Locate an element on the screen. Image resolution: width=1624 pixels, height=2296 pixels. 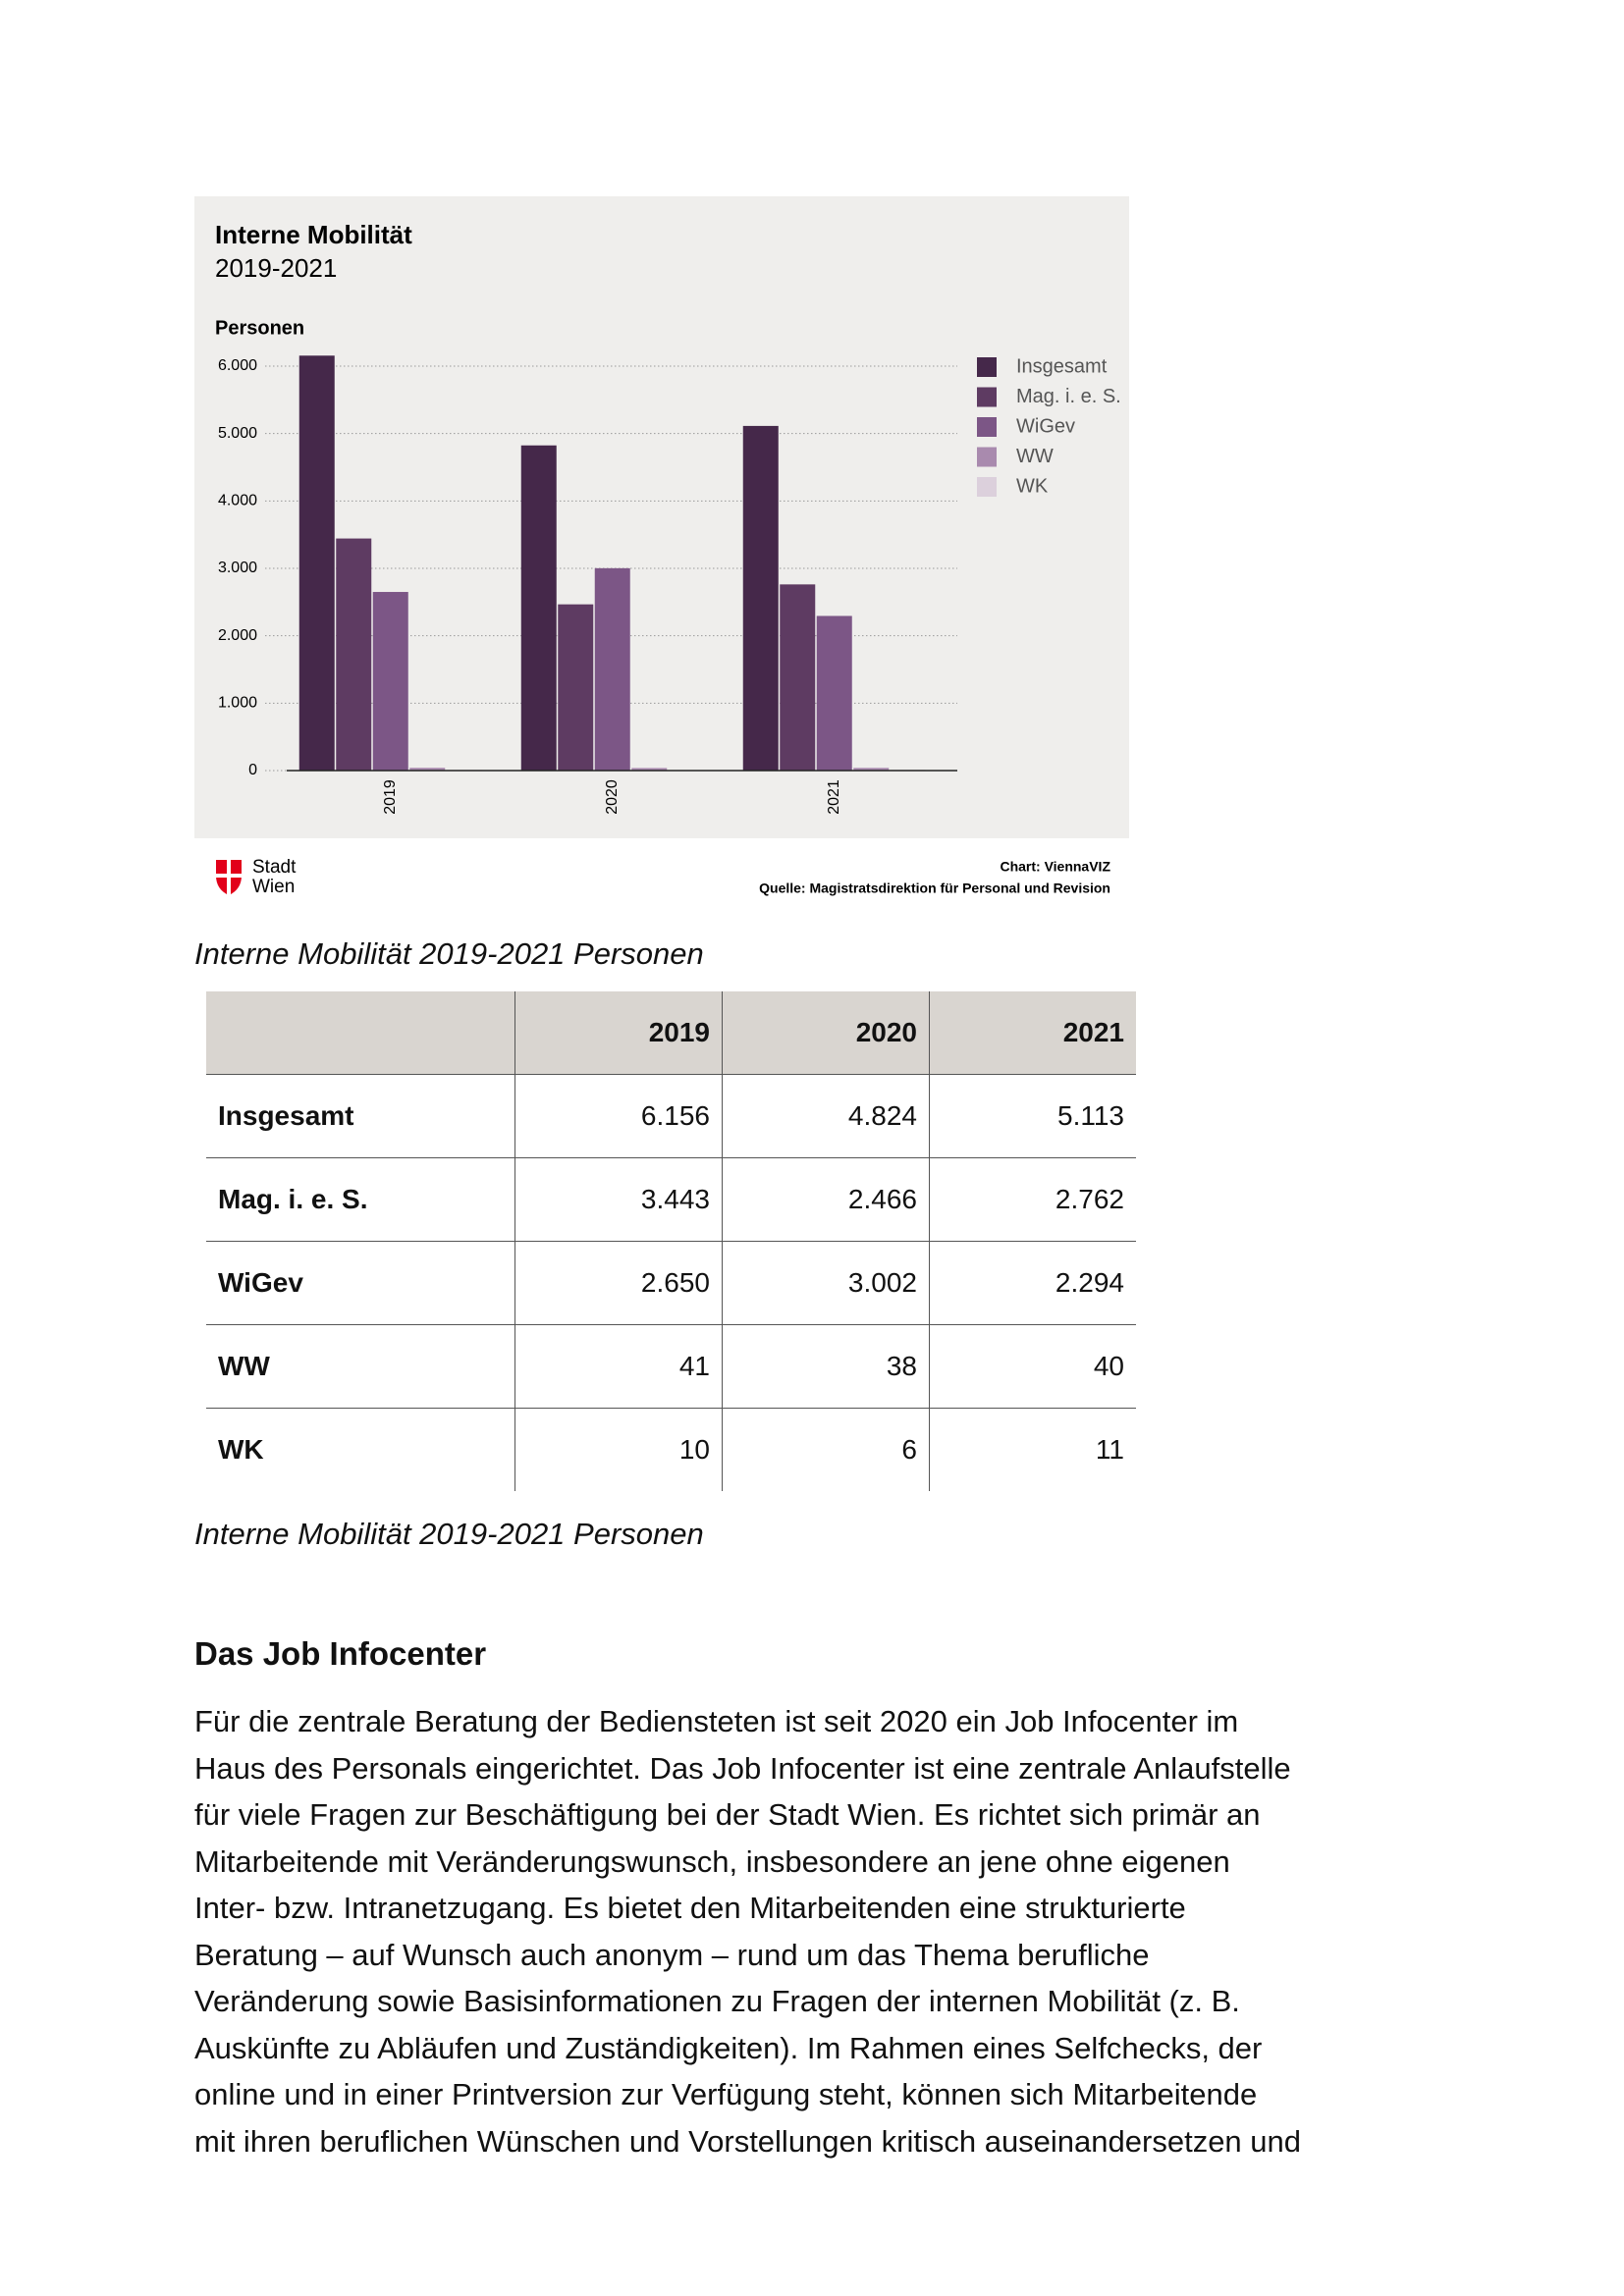
table-cell: 6 is located at coordinates (826, 1449).